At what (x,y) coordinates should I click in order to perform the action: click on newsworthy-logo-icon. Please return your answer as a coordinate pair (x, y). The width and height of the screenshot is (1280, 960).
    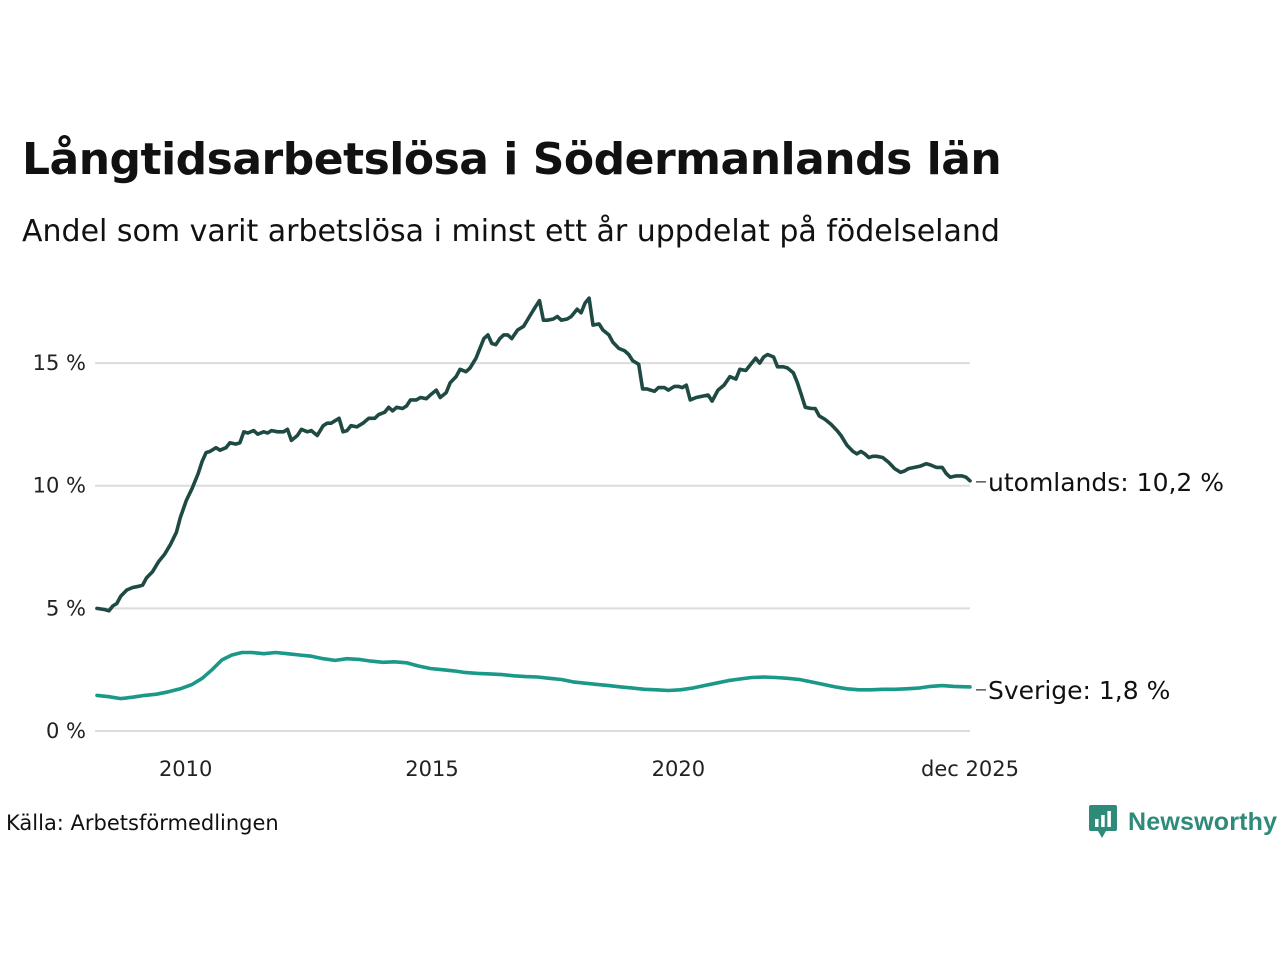
    Looking at the image, I should click on (1103, 821).